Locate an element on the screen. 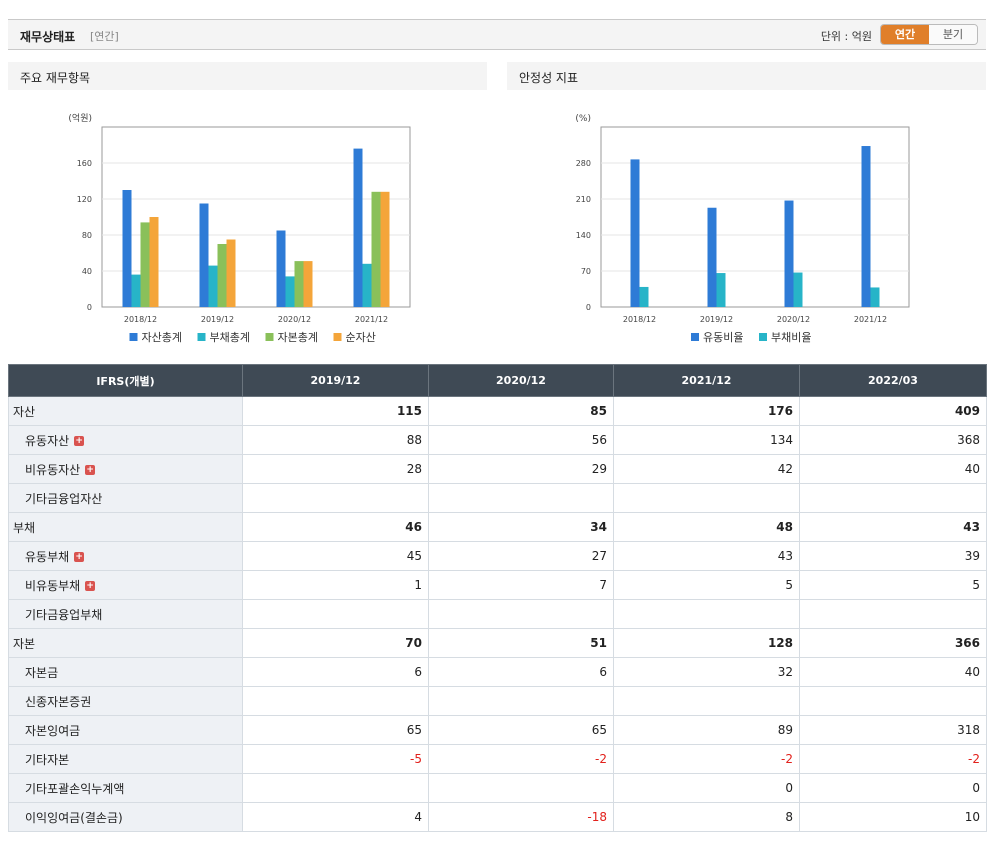 This screenshot has width=993, height=858. y-tick-label: 160 is located at coordinates (84, 163).